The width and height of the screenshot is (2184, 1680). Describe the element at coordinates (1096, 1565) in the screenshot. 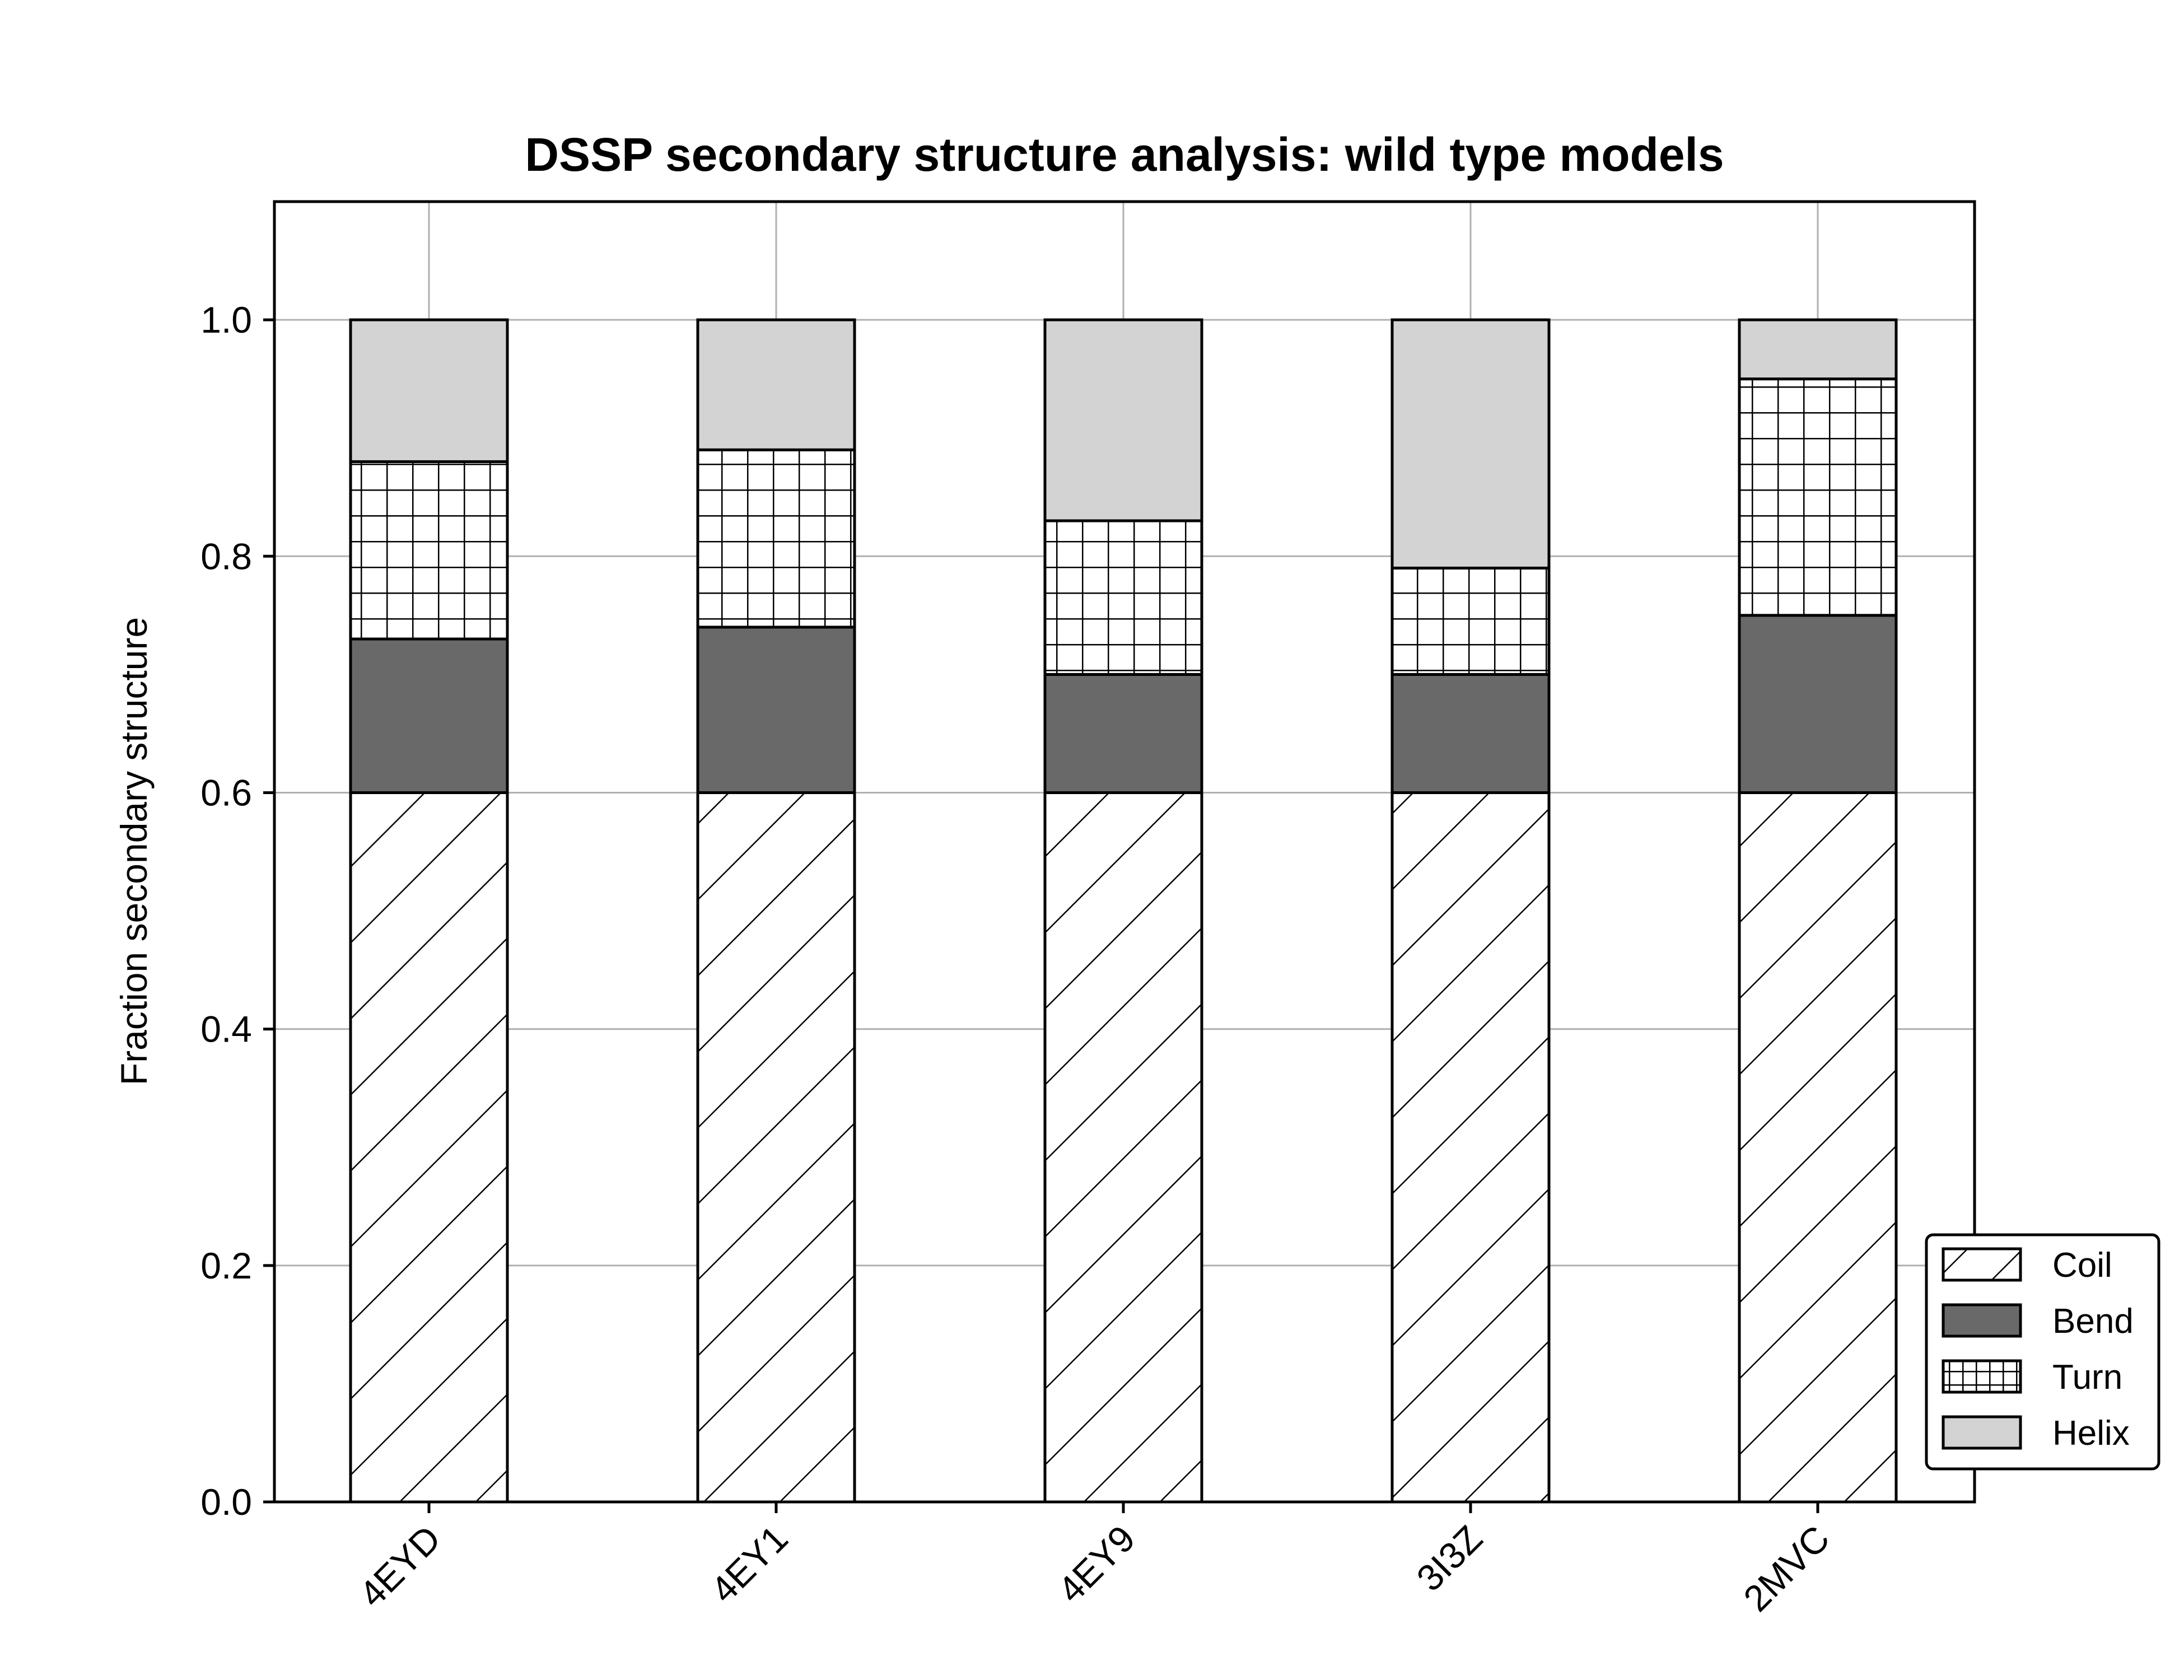

I see `x-tick-label: 4EY9` at that location.